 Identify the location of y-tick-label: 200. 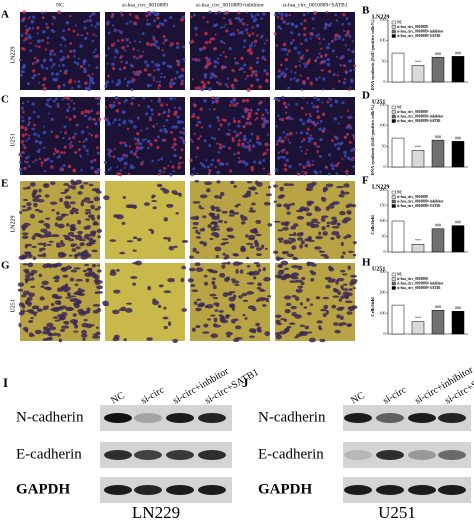
(383, 292).